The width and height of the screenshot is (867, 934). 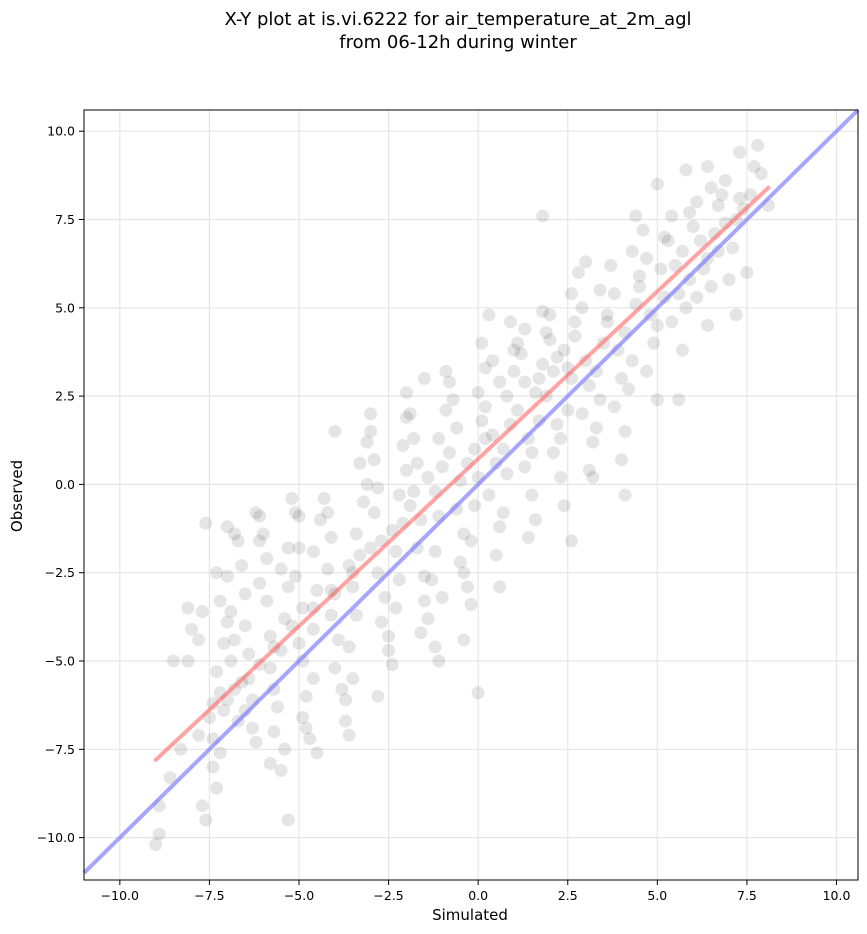 I want to click on x-tick-label: 0.0, so click(x=478, y=895).